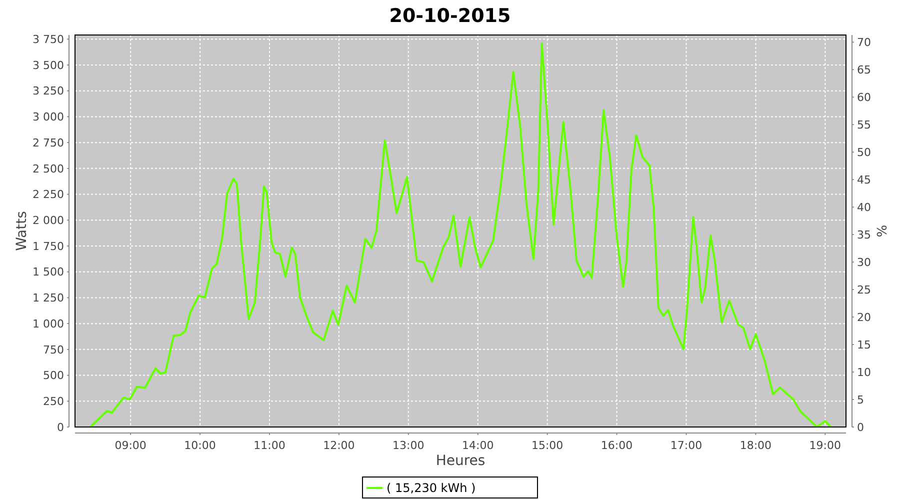 The width and height of the screenshot is (900, 500). What do you see at coordinates (408, 445) in the screenshot?
I see `x-tick-label: 13:00` at bounding box center [408, 445].